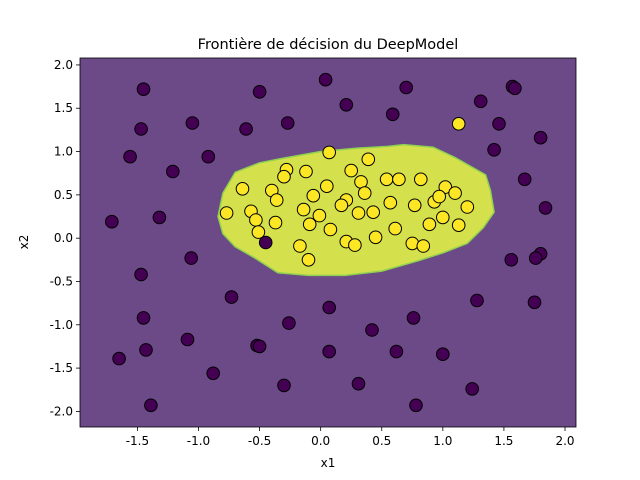 The height and width of the screenshot is (480, 640). What do you see at coordinates (320, 441) in the screenshot?
I see `x-tick-label: 0.0` at bounding box center [320, 441].